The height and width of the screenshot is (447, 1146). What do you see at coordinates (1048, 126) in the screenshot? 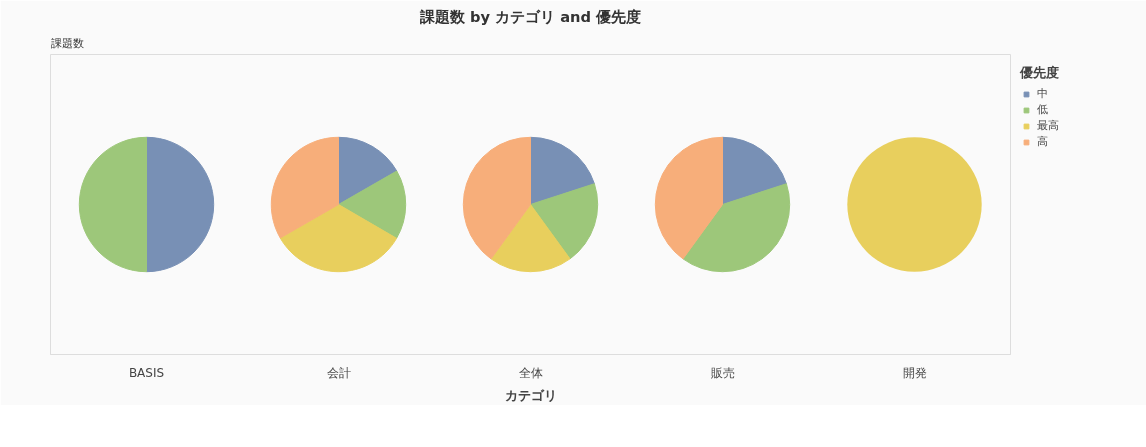
I see `legend-label: 最高` at bounding box center [1048, 126].